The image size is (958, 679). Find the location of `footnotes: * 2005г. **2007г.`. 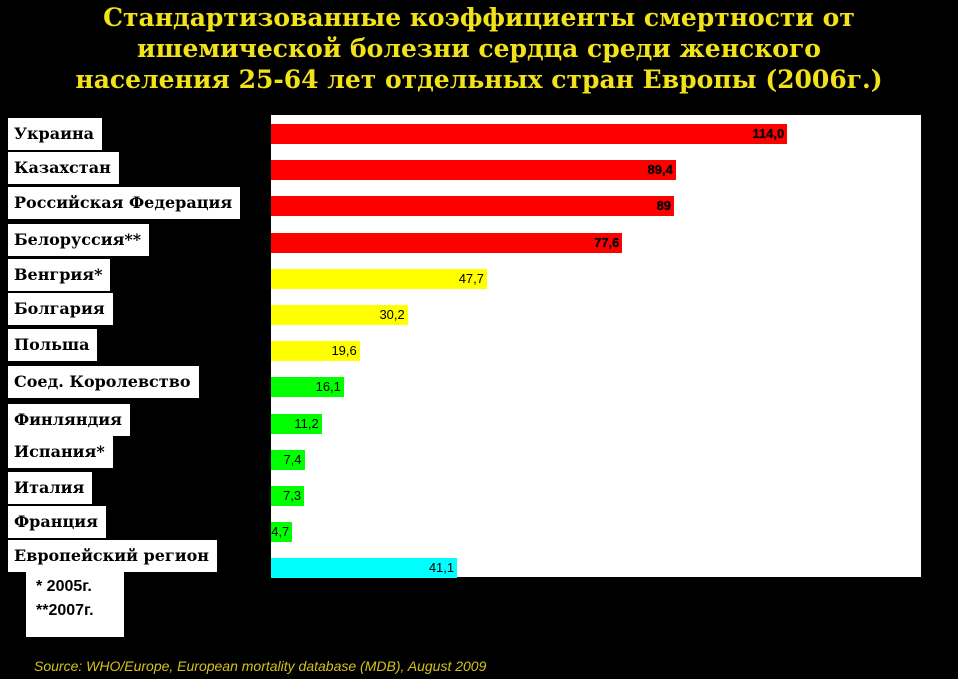

footnotes: * 2005г. **2007г. is located at coordinates (75, 604).